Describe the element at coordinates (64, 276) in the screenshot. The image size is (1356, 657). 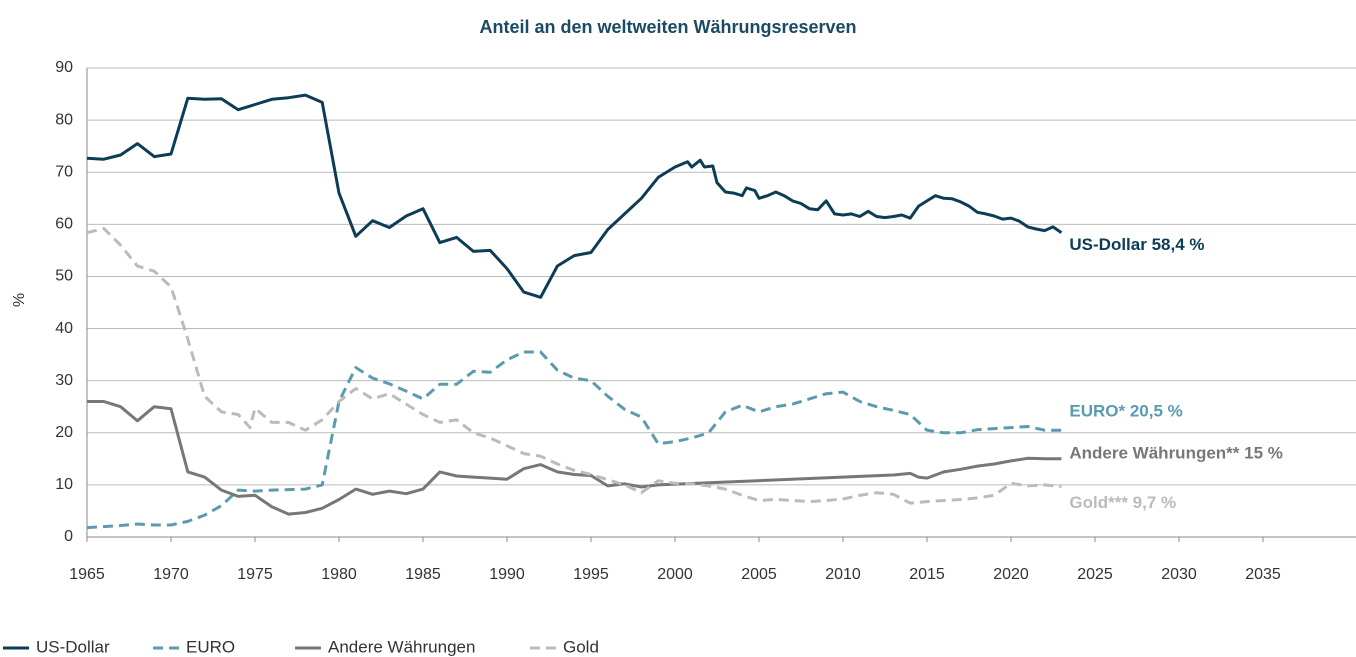
I see `y-tick-label: 50` at that location.